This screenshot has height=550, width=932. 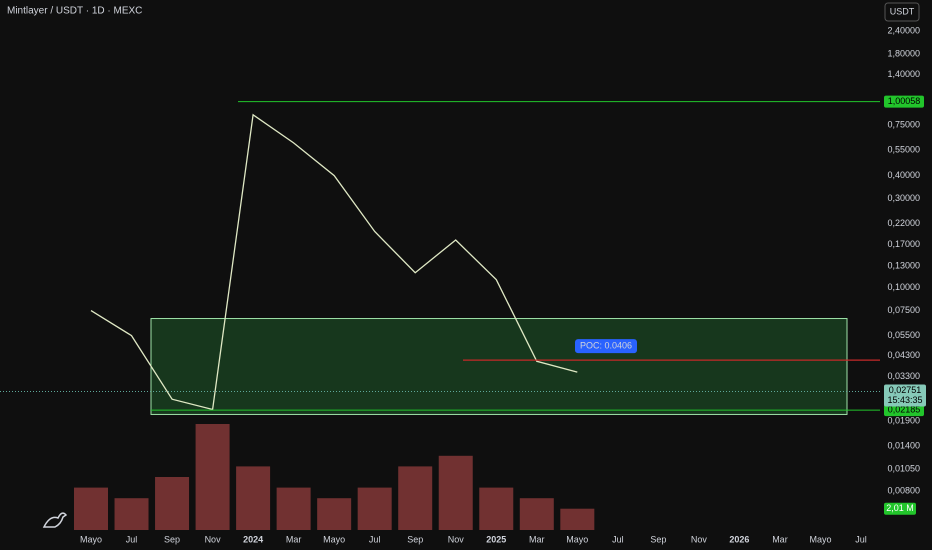 What do you see at coordinates (499, 366) in the screenshot?
I see `zone` at bounding box center [499, 366].